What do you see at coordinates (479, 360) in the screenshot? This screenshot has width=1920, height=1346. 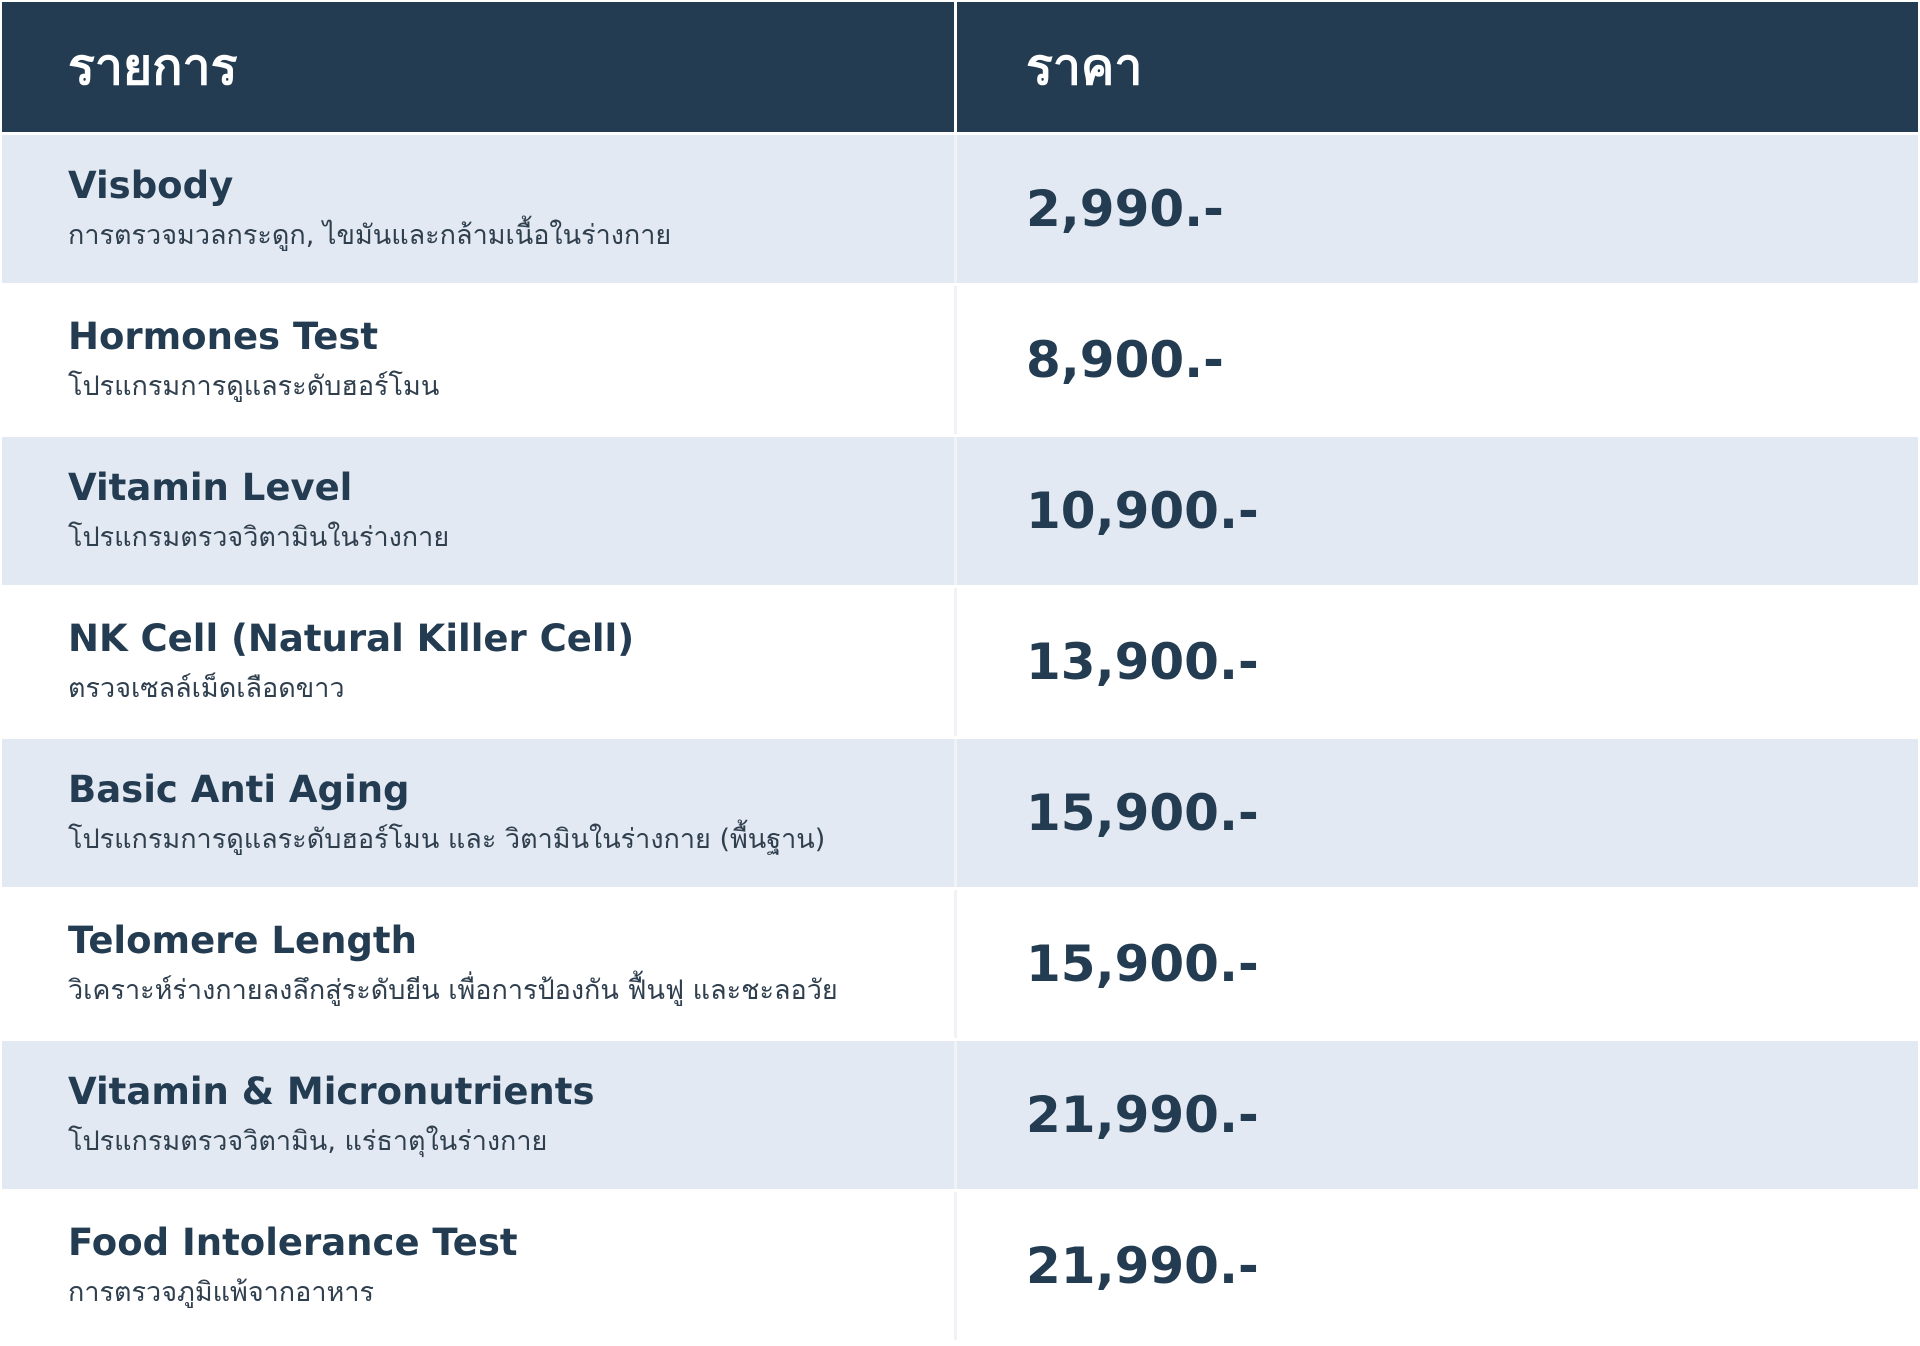 I see `item-cell: Hormones Test โปรแกรมการดูแลระดับฮอร์โมน` at bounding box center [479, 360].